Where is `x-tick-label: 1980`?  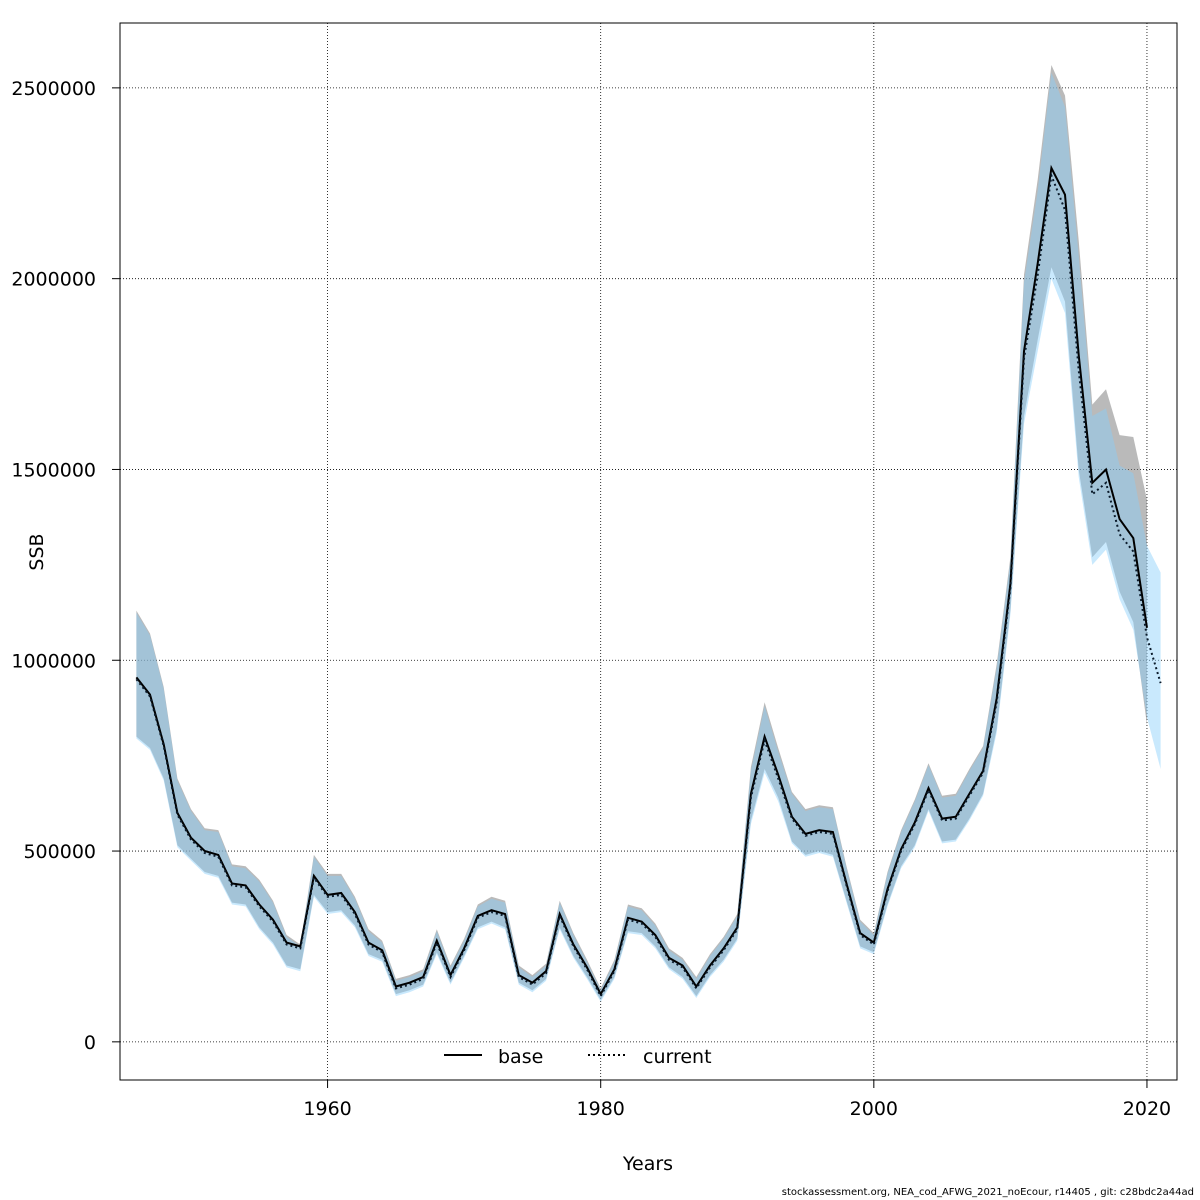
x-tick-label: 1980 is located at coordinates (601, 1109).